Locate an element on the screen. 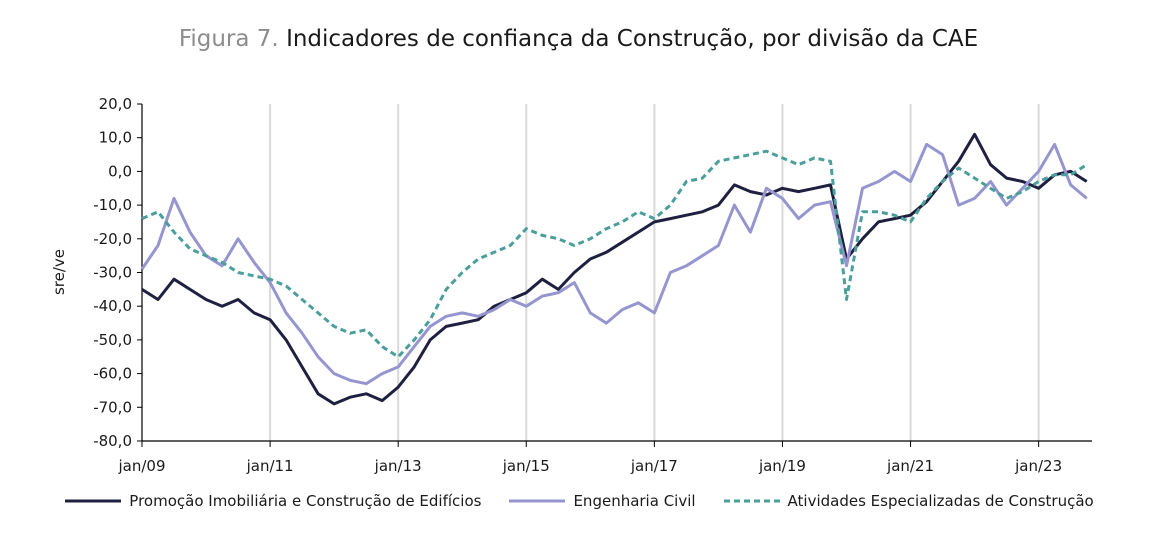  legend-item-atividades: Atividades Especializadas de Construção is located at coordinates (908, 501).